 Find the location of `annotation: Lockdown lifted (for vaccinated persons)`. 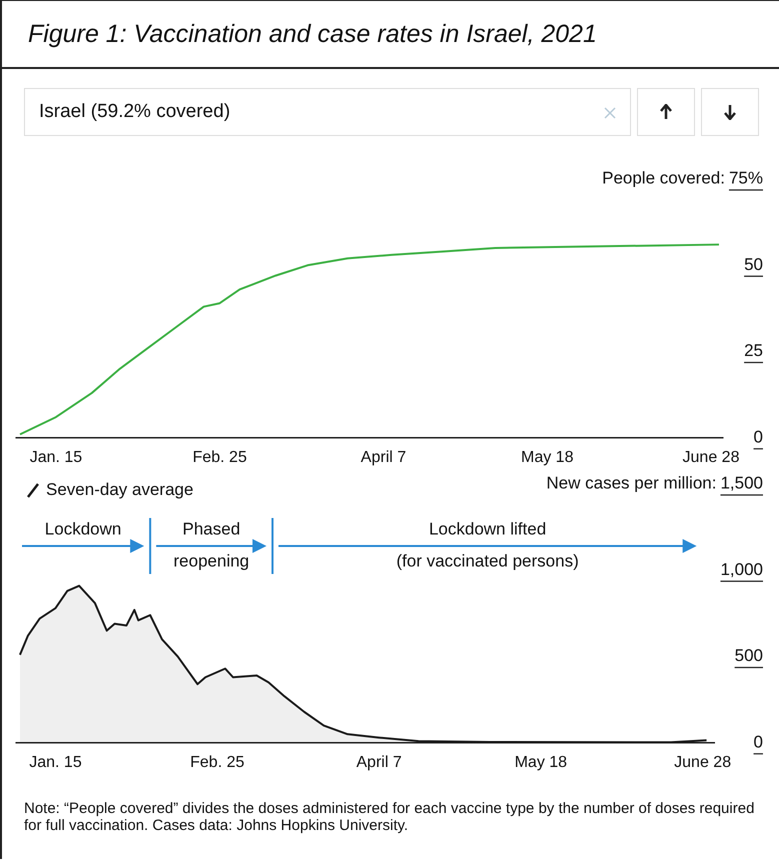

annotation: Lockdown lifted (for vaccinated persons) is located at coordinates (487, 545).